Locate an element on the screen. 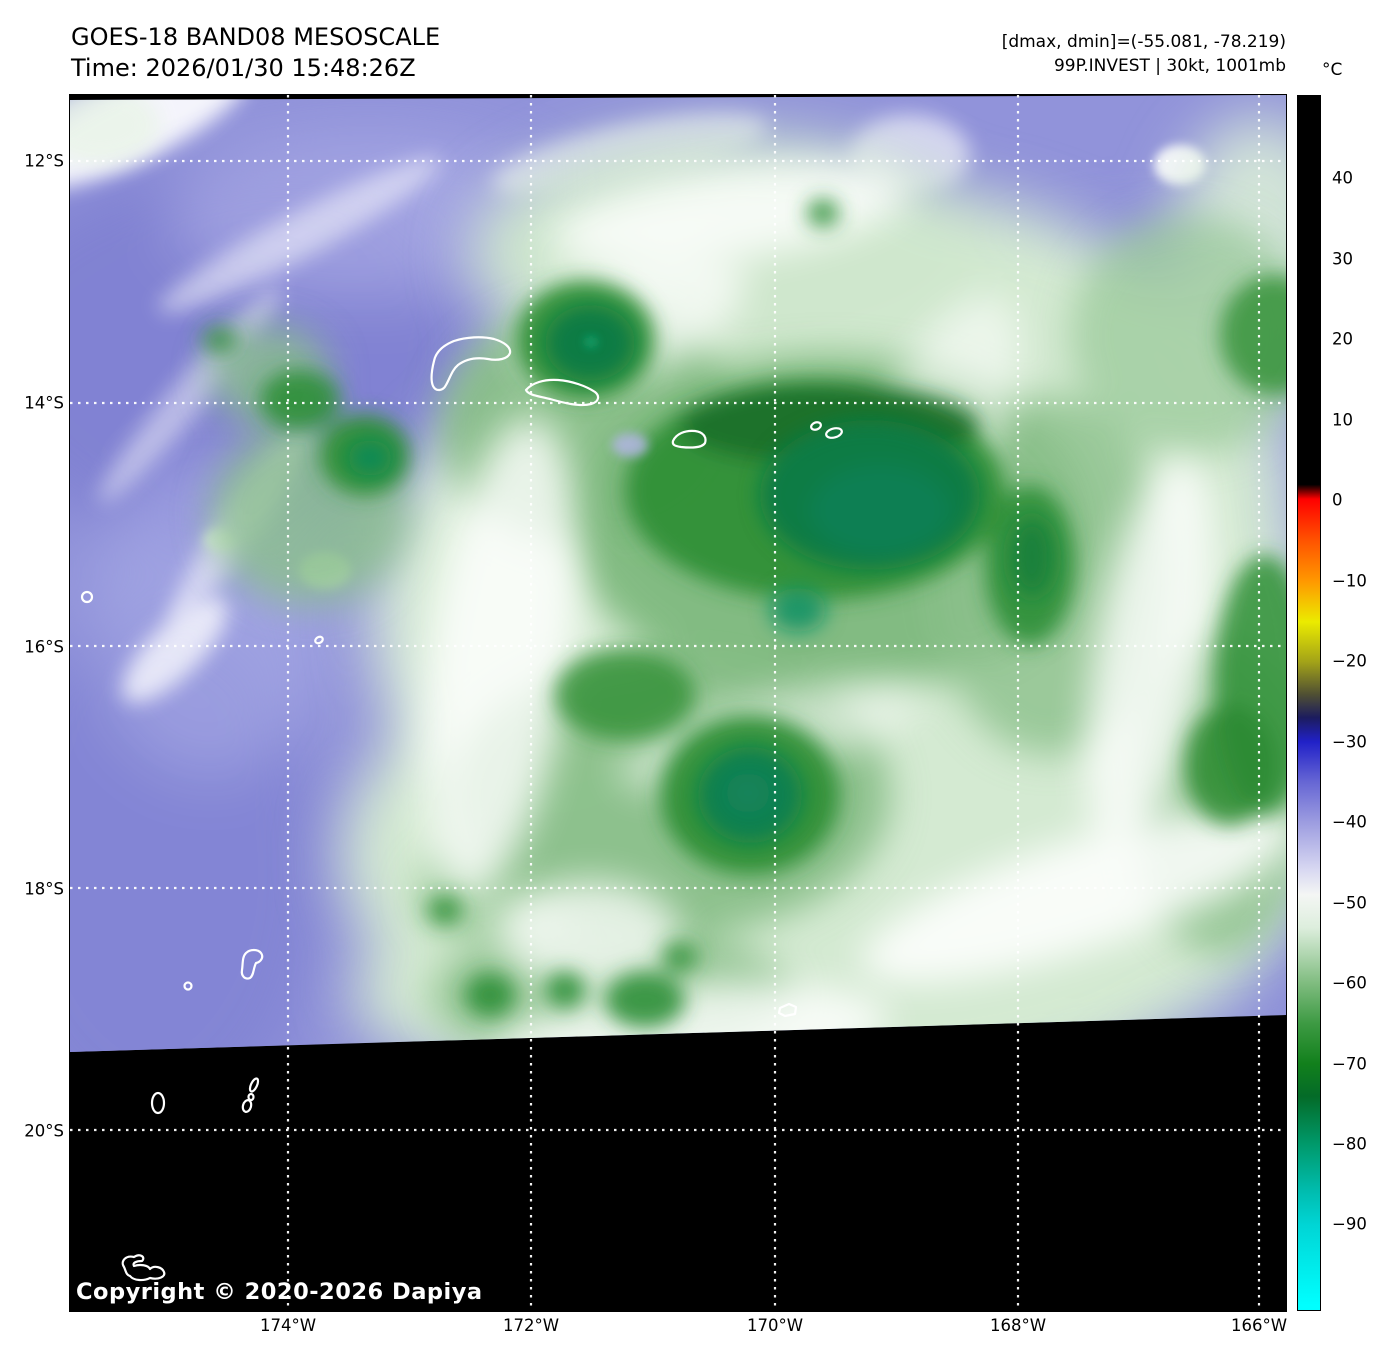 The width and height of the screenshot is (1388, 1359). colorbar-tick-label: 0 is located at coordinates (1337, 500).